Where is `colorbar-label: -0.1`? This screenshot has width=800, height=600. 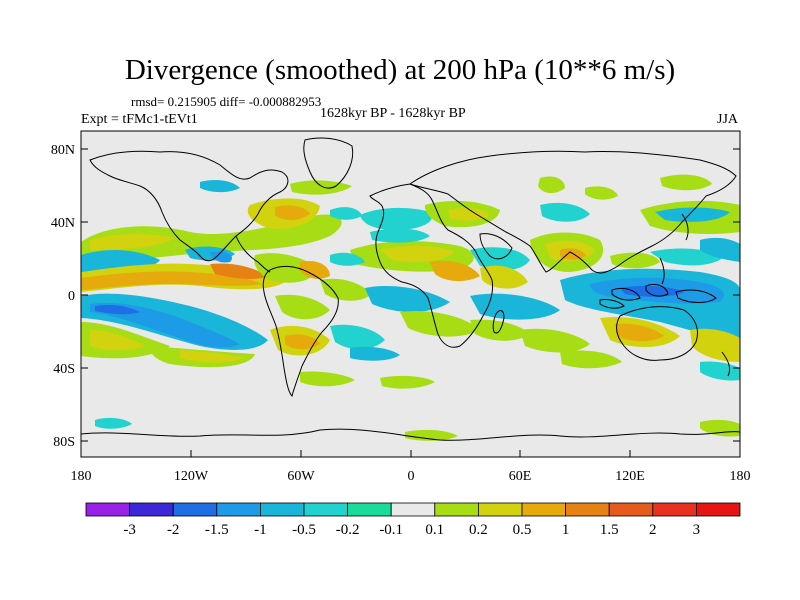
colorbar-label: -0.1 is located at coordinates (391, 530).